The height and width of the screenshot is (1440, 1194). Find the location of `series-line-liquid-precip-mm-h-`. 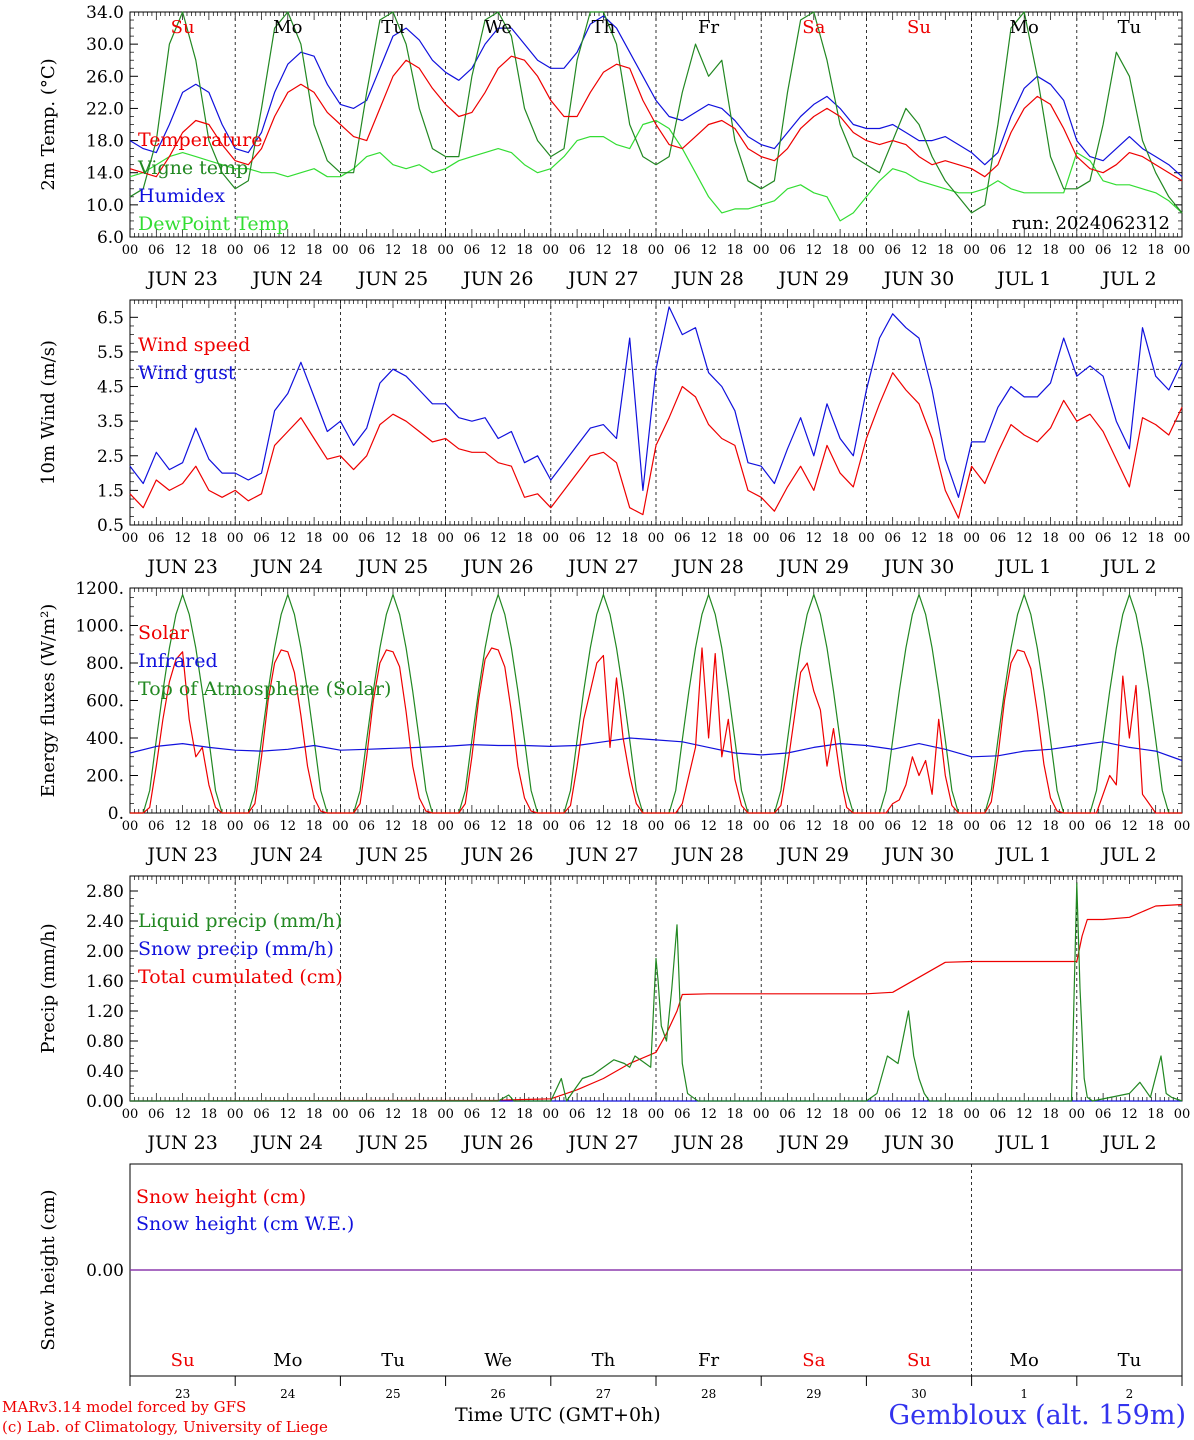

series-line-liquid-precip-mm-h- is located at coordinates (656, 992).